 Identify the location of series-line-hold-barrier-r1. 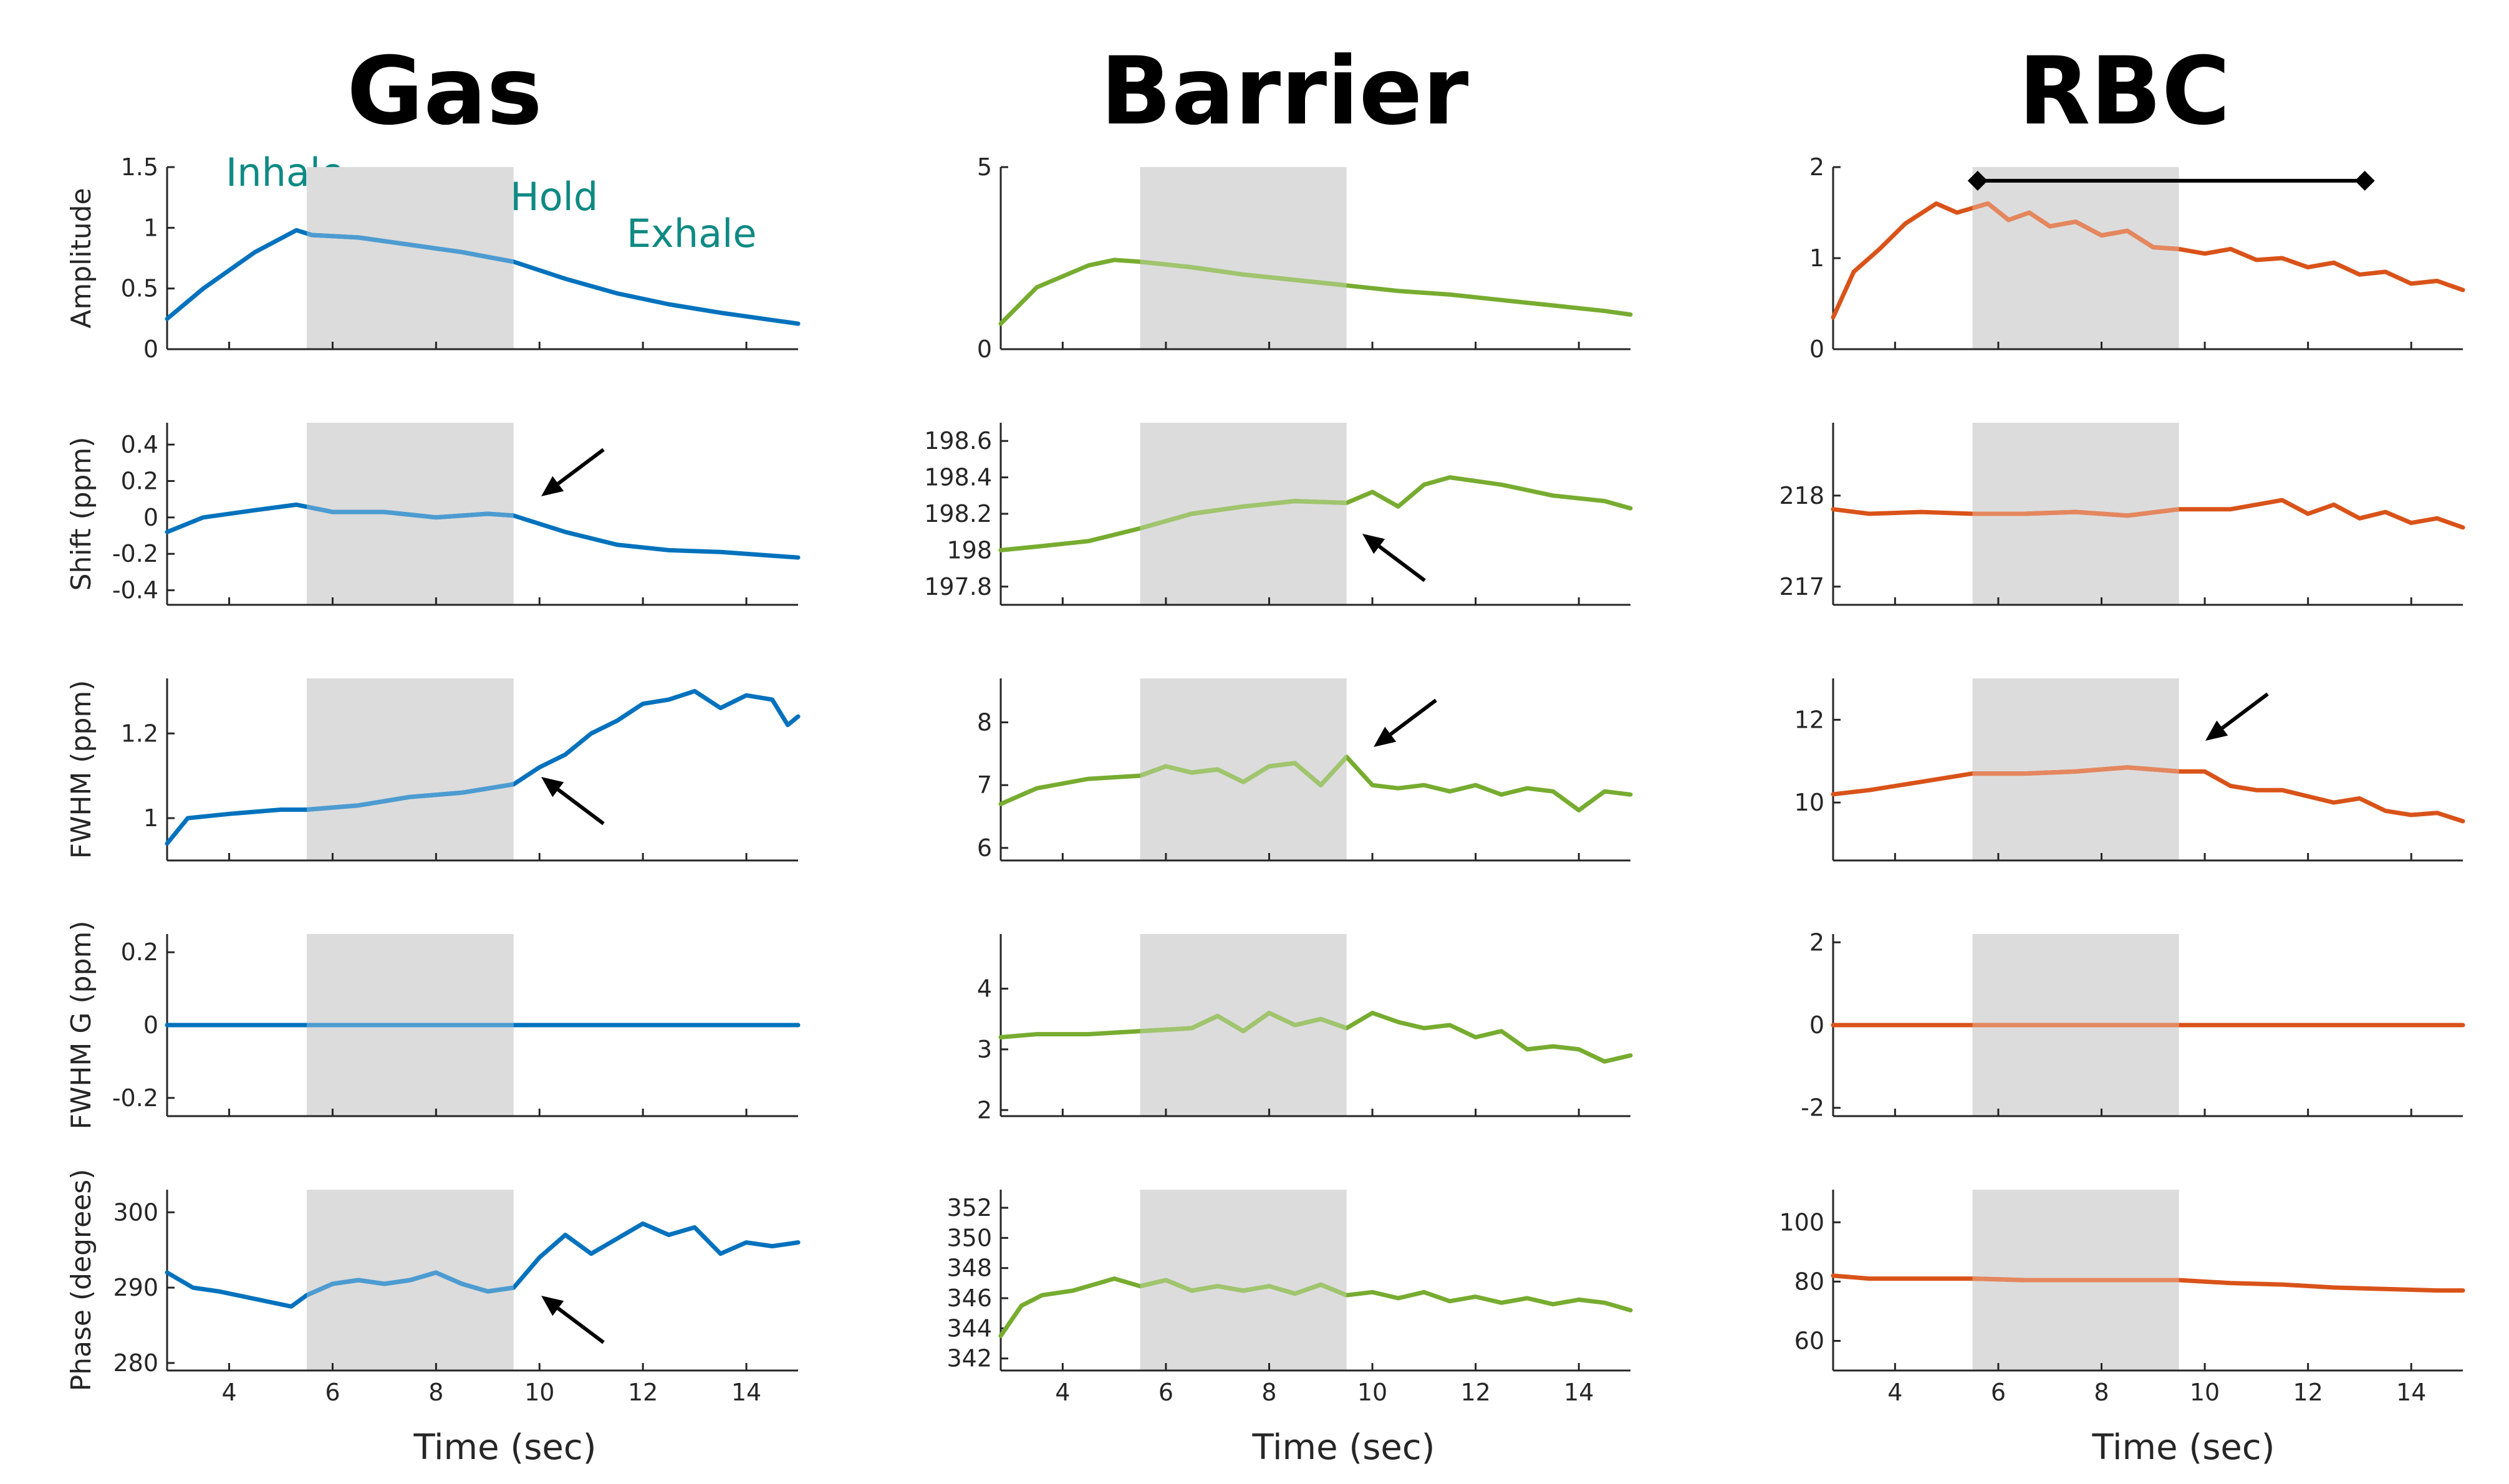
(1243, 274).